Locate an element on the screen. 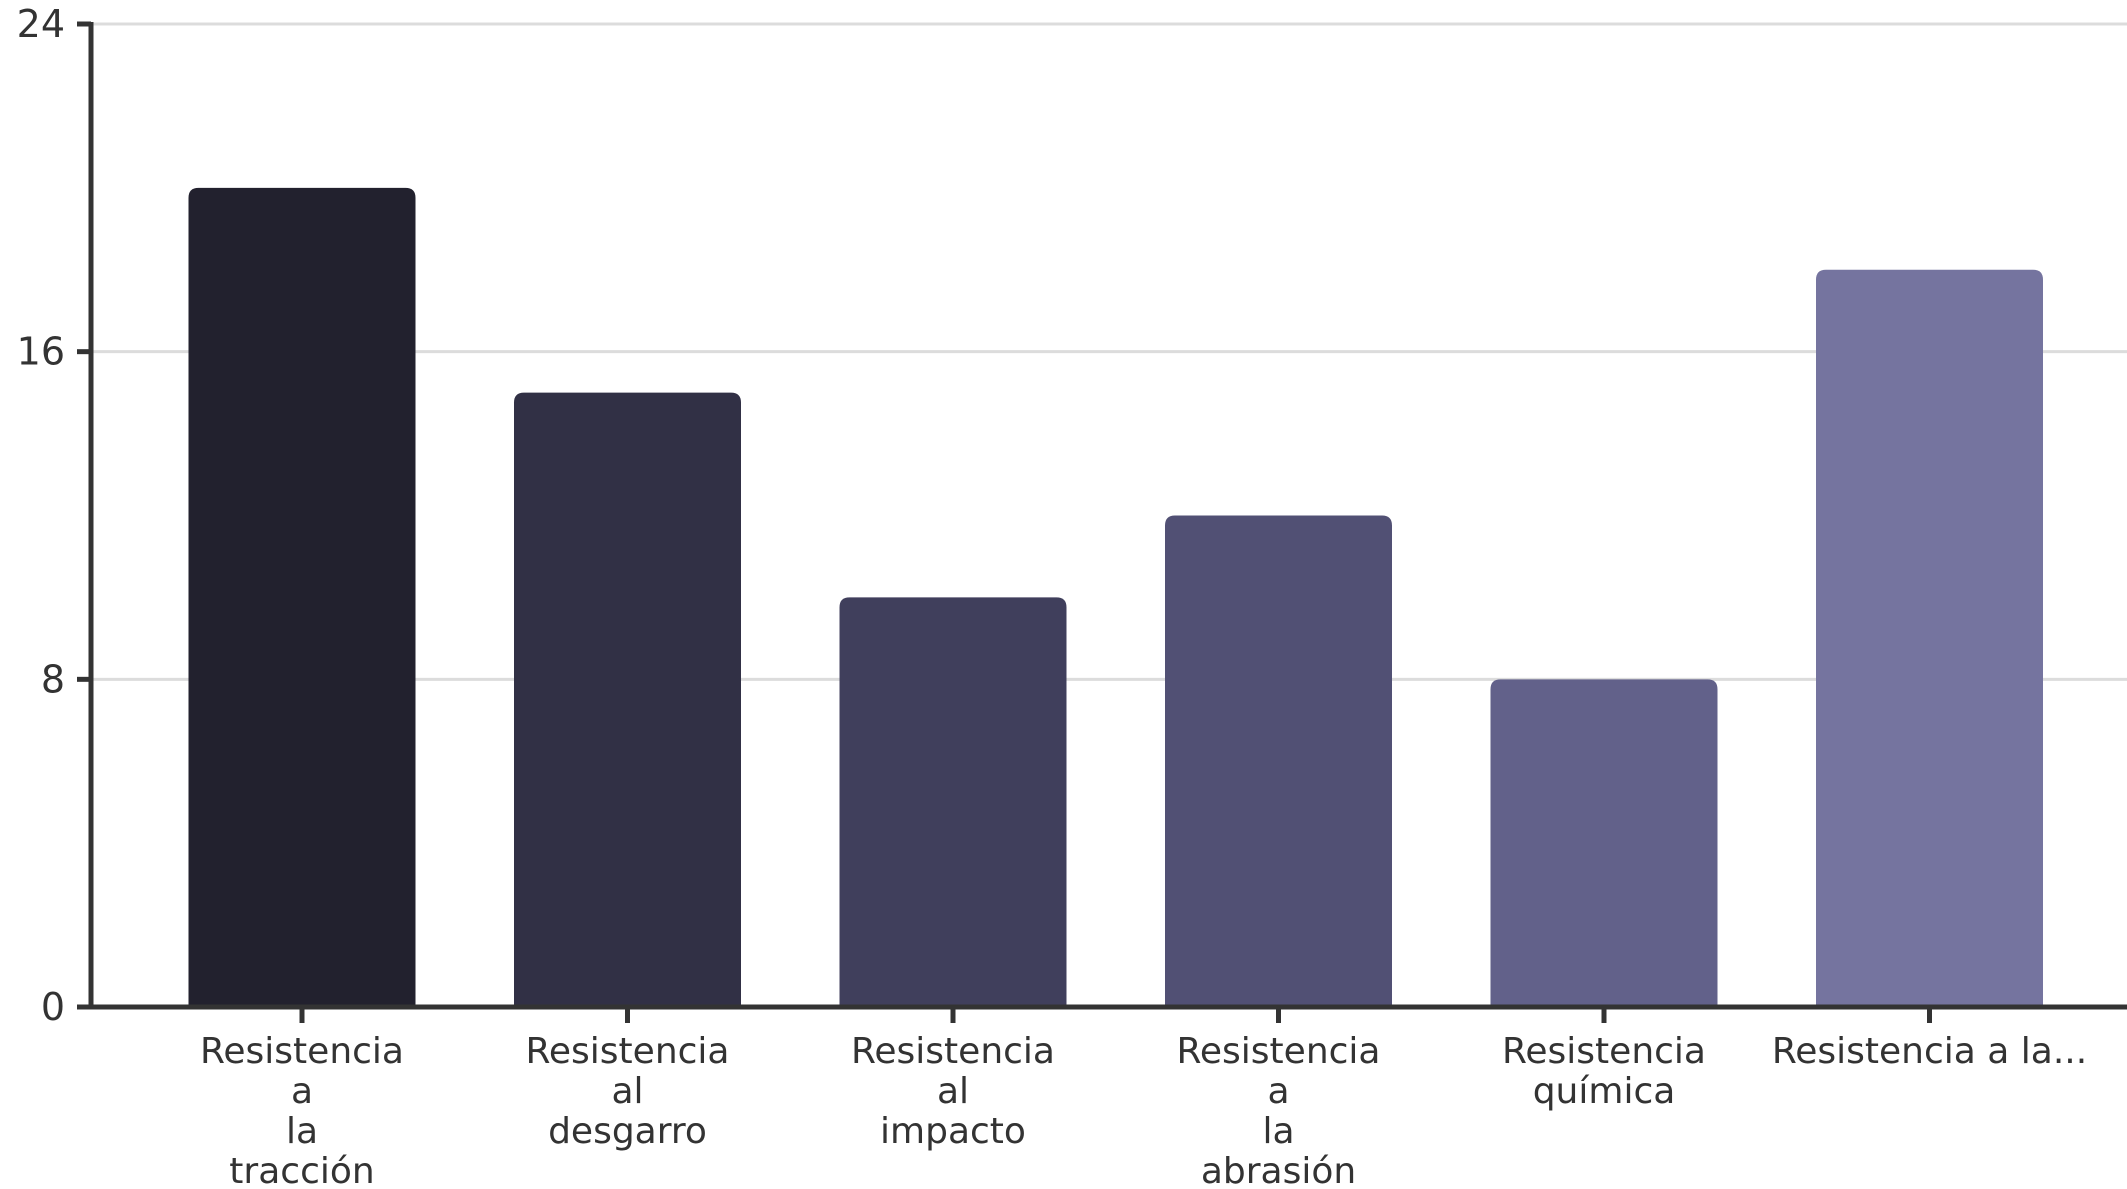  x-tick-label: Resistencia a la abrasión is located at coordinates (1279, 1110).